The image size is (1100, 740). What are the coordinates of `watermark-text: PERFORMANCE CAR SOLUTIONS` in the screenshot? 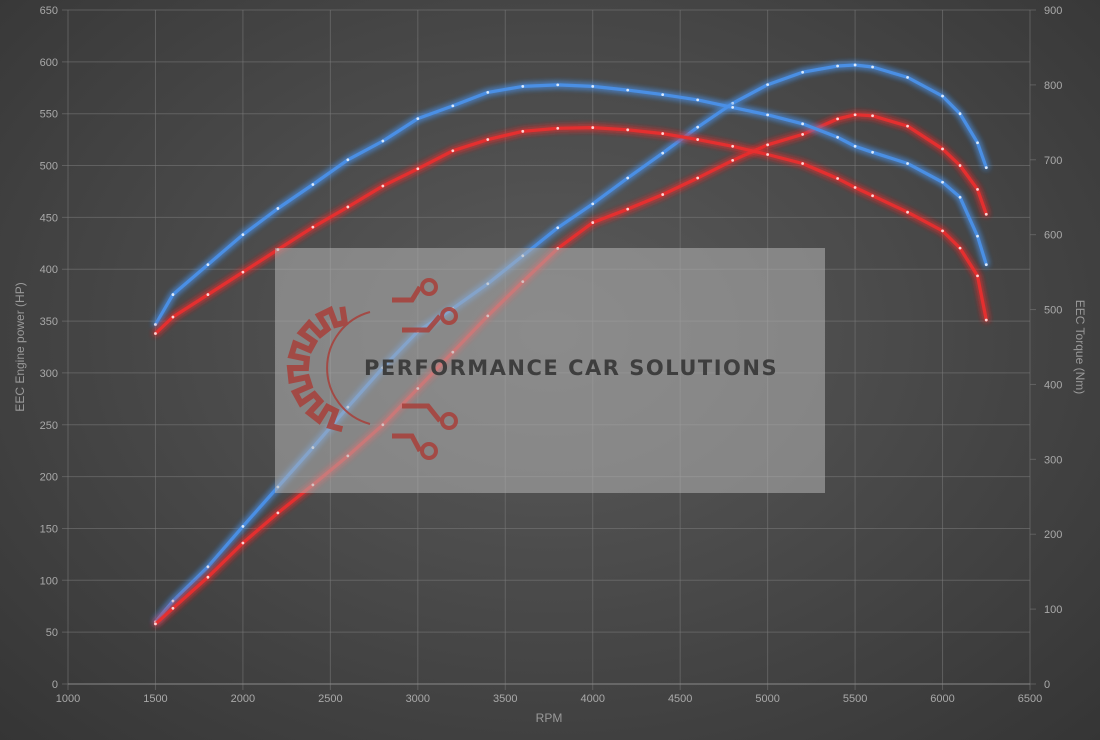 It's located at (571, 368).